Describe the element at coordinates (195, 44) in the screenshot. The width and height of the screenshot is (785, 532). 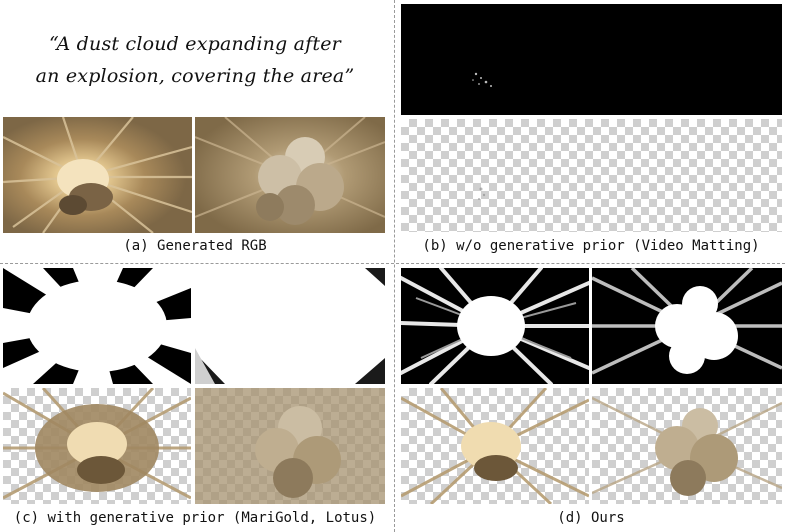
I see `prompt-line-1: “A dust cloud expanding after` at that location.